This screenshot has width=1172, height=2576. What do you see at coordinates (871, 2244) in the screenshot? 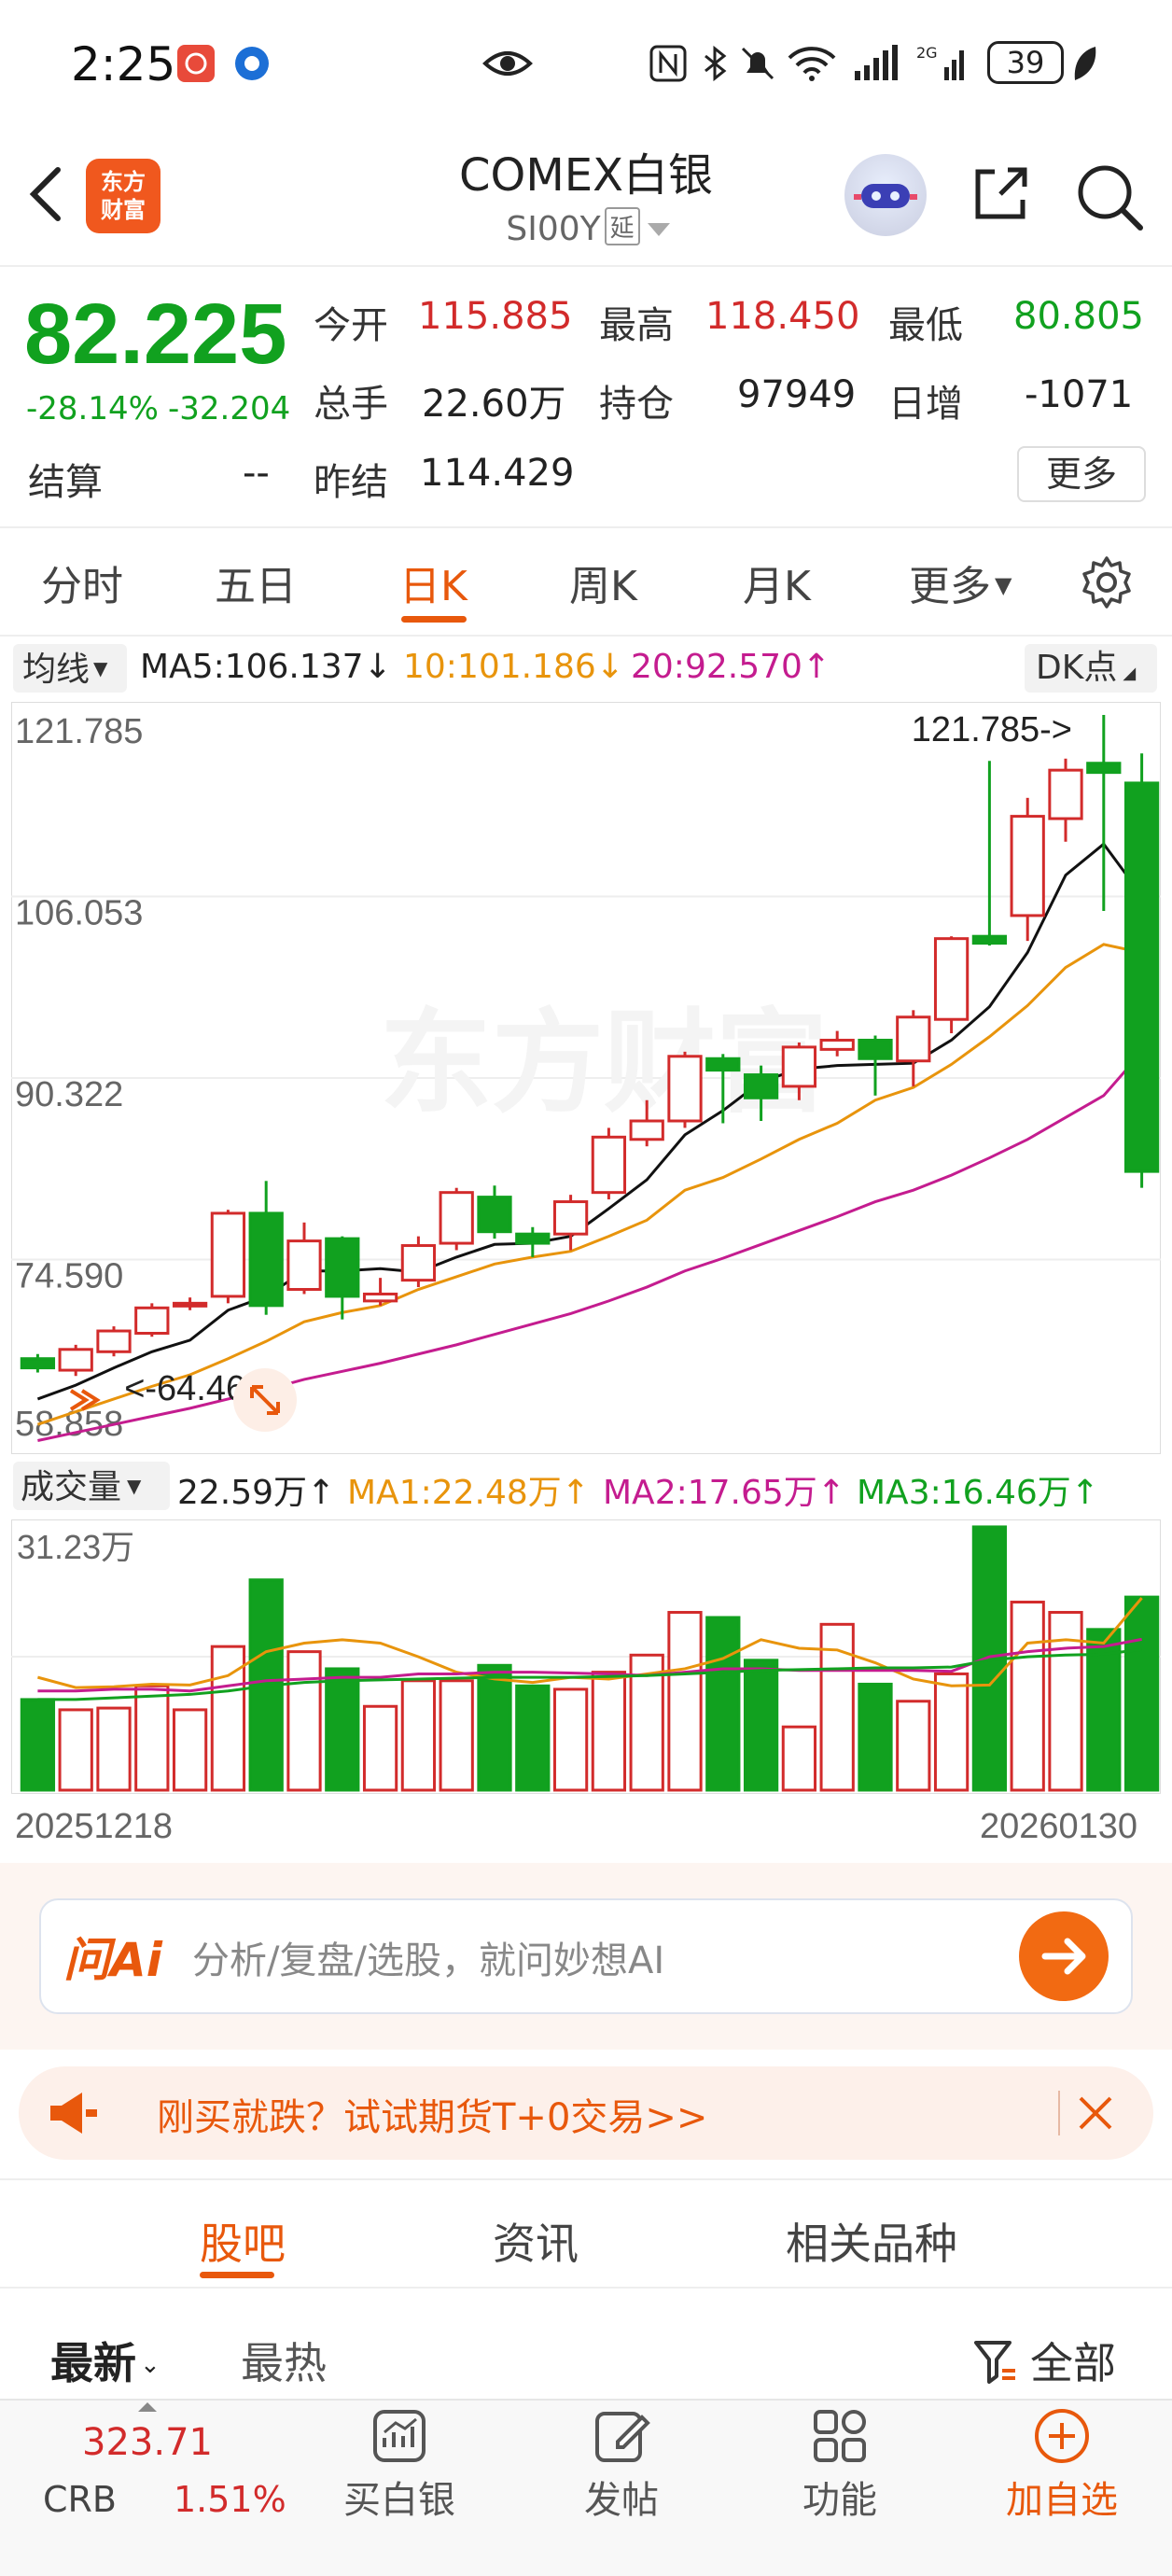
I see `tab-related: 相关品种` at bounding box center [871, 2244].